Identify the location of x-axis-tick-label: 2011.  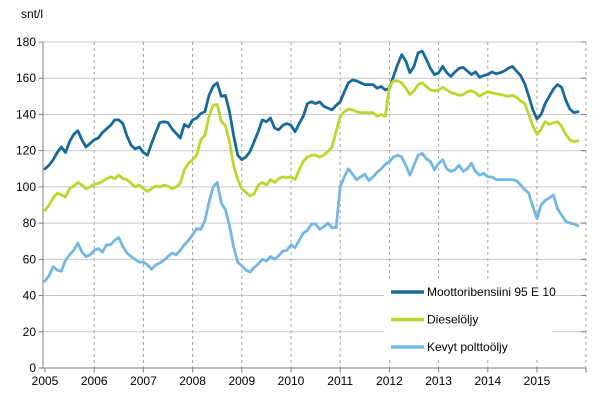
(340, 381).